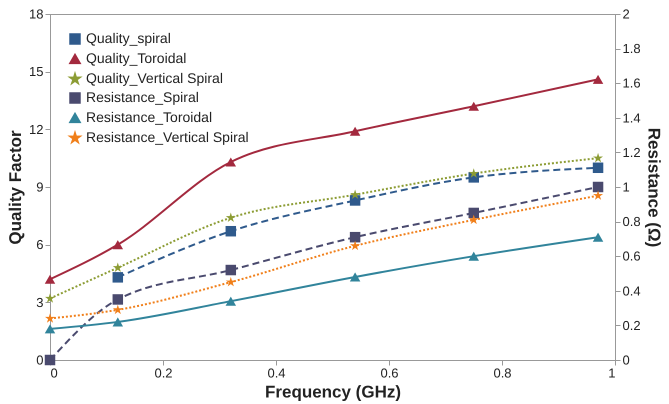  Describe the element at coordinates (333, 392) in the screenshot. I see `x-axis-title: Frequency (GHz)` at that location.